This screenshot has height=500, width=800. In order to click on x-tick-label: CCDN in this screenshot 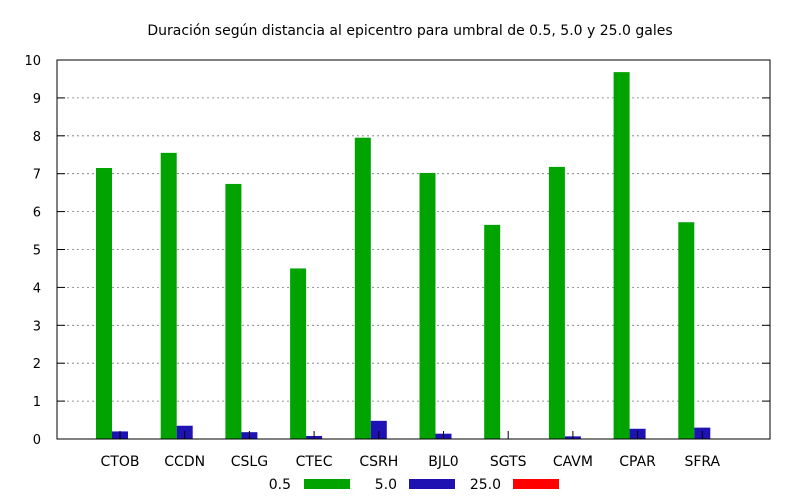, I will do `click(184, 462)`.